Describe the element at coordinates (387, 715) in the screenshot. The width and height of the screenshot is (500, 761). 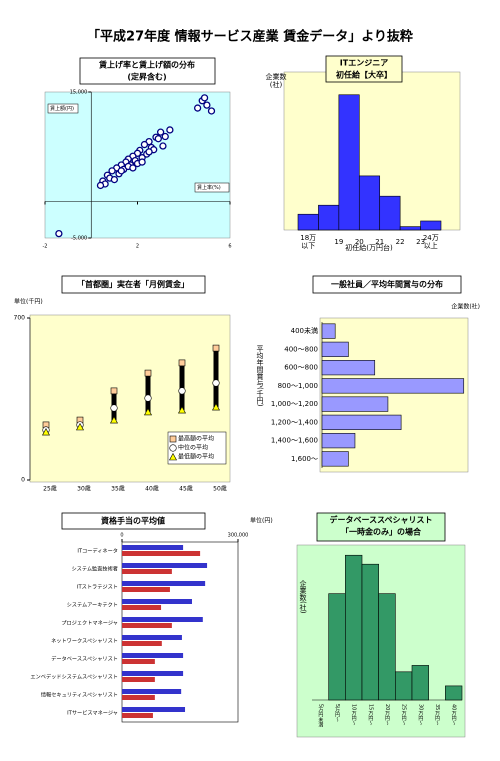
I see `x-tick-label: 20万円～` at that location.